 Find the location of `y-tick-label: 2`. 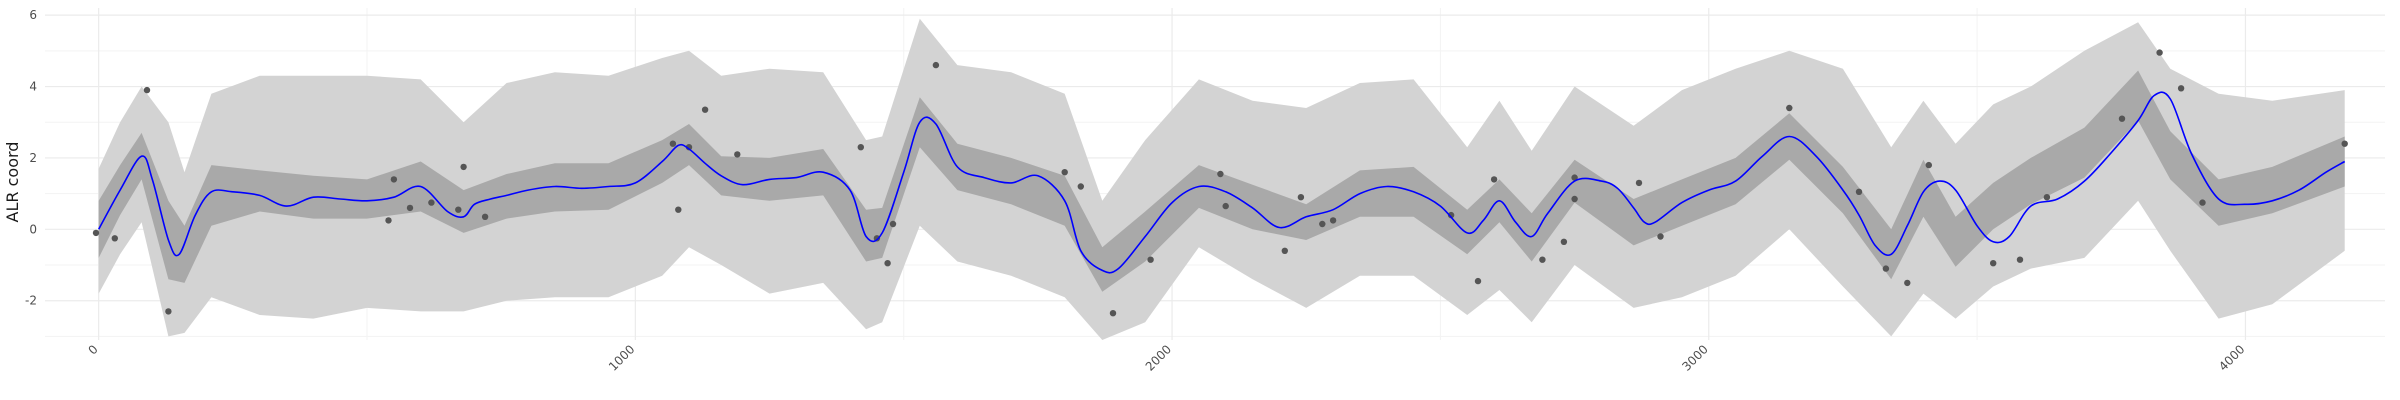

y-tick-label: 2 is located at coordinates (33, 158).